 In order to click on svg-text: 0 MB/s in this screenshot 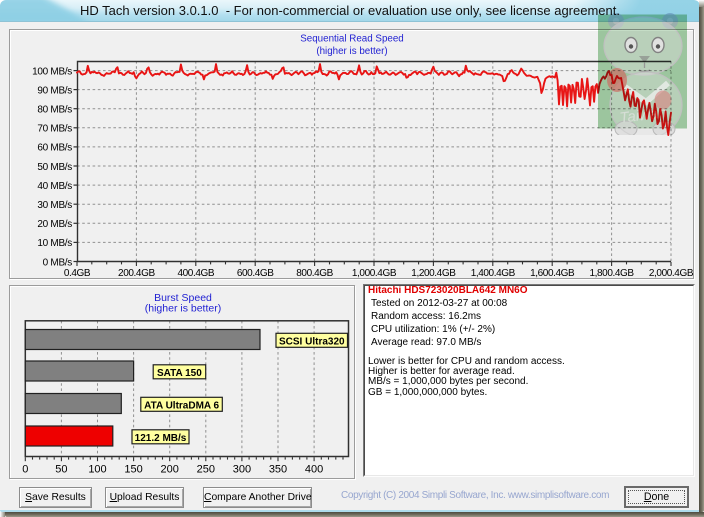, I will do `click(58, 262)`.